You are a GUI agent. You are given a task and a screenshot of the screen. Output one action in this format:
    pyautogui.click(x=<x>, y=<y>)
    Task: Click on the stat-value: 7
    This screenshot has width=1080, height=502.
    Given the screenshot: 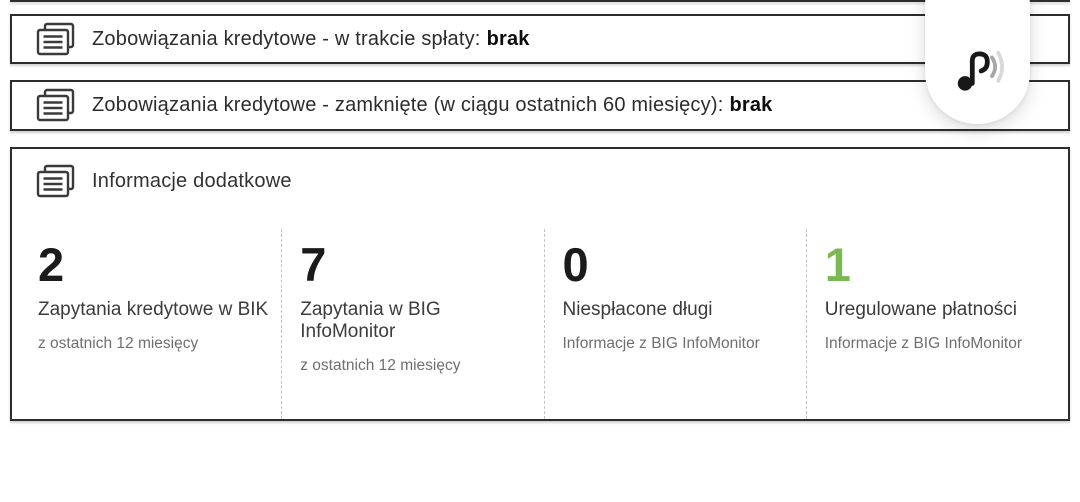 What is the action you would take?
    pyautogui.click(x=313, y=264)
    